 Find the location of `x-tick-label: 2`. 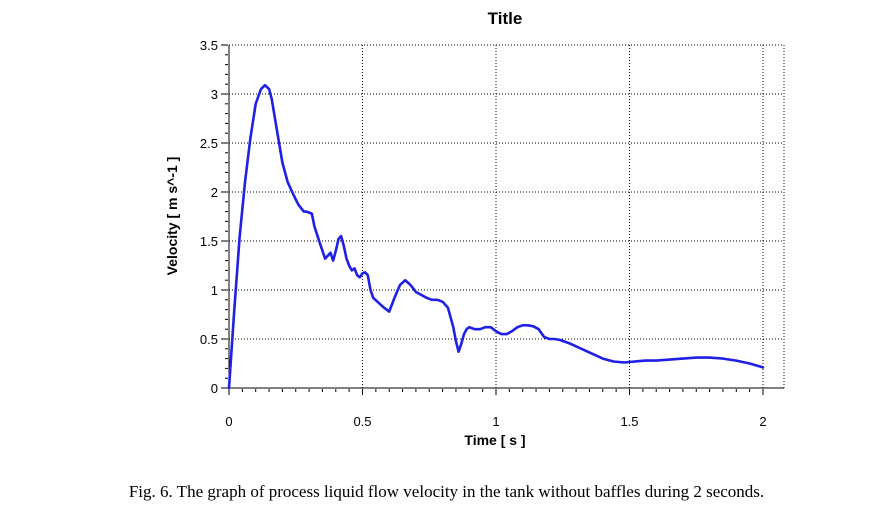

x-tick-label: 2 is located at coordinates (762, 421).